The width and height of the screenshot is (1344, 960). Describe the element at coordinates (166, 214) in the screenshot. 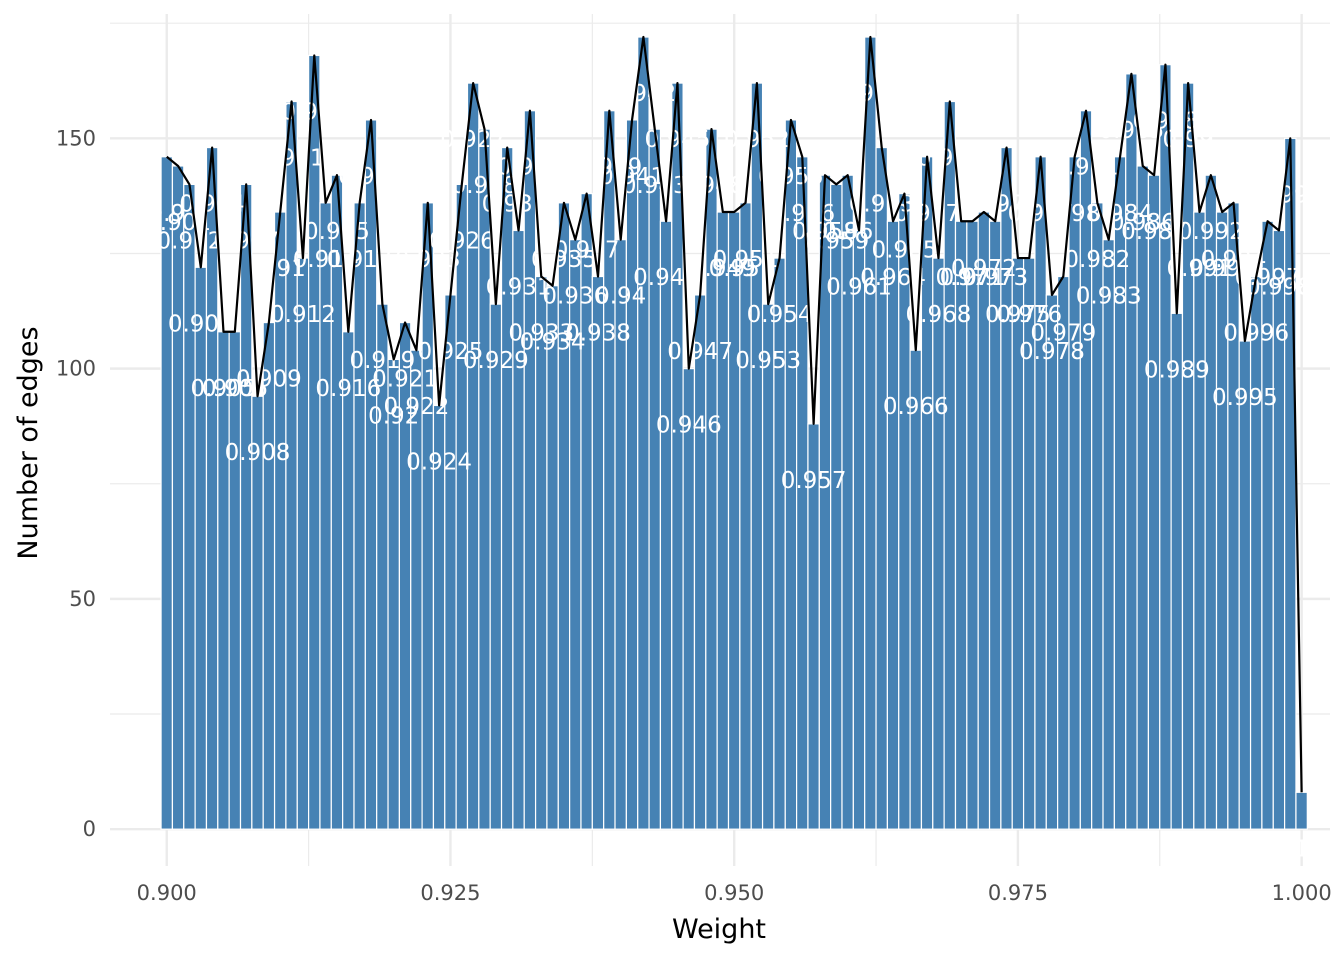

I see `data-label: 0.9` at that location.